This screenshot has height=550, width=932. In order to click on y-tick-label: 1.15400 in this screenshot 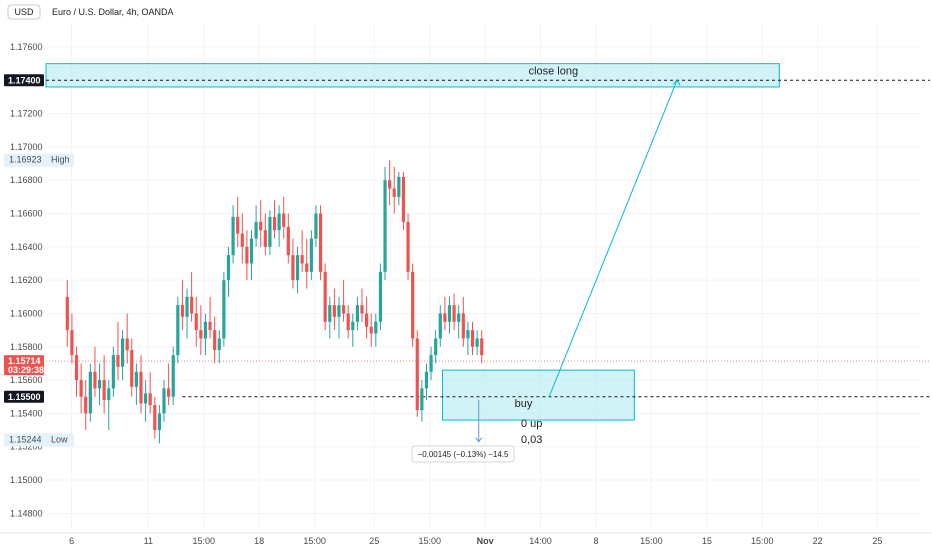, I will do `click(26, 413)`.